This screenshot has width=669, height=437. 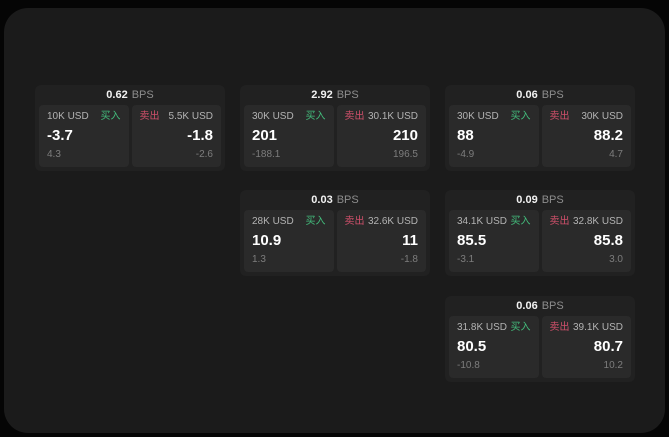 I want to click on buy-price: 80.5, so click(x=472, y=346).